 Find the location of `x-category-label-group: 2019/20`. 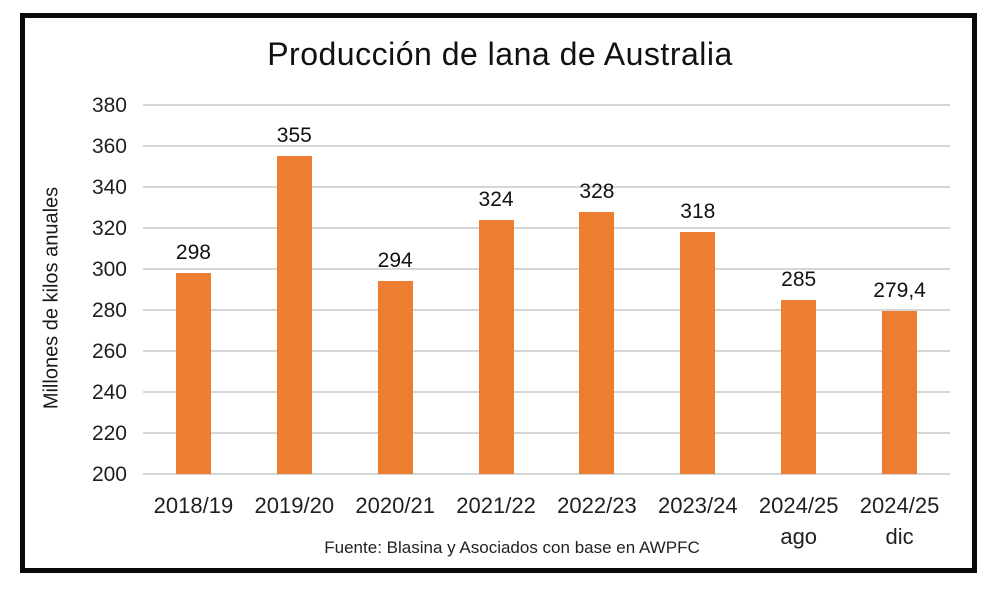

x-category-label-group: 2019/20 is located at coordinates (294, 505).